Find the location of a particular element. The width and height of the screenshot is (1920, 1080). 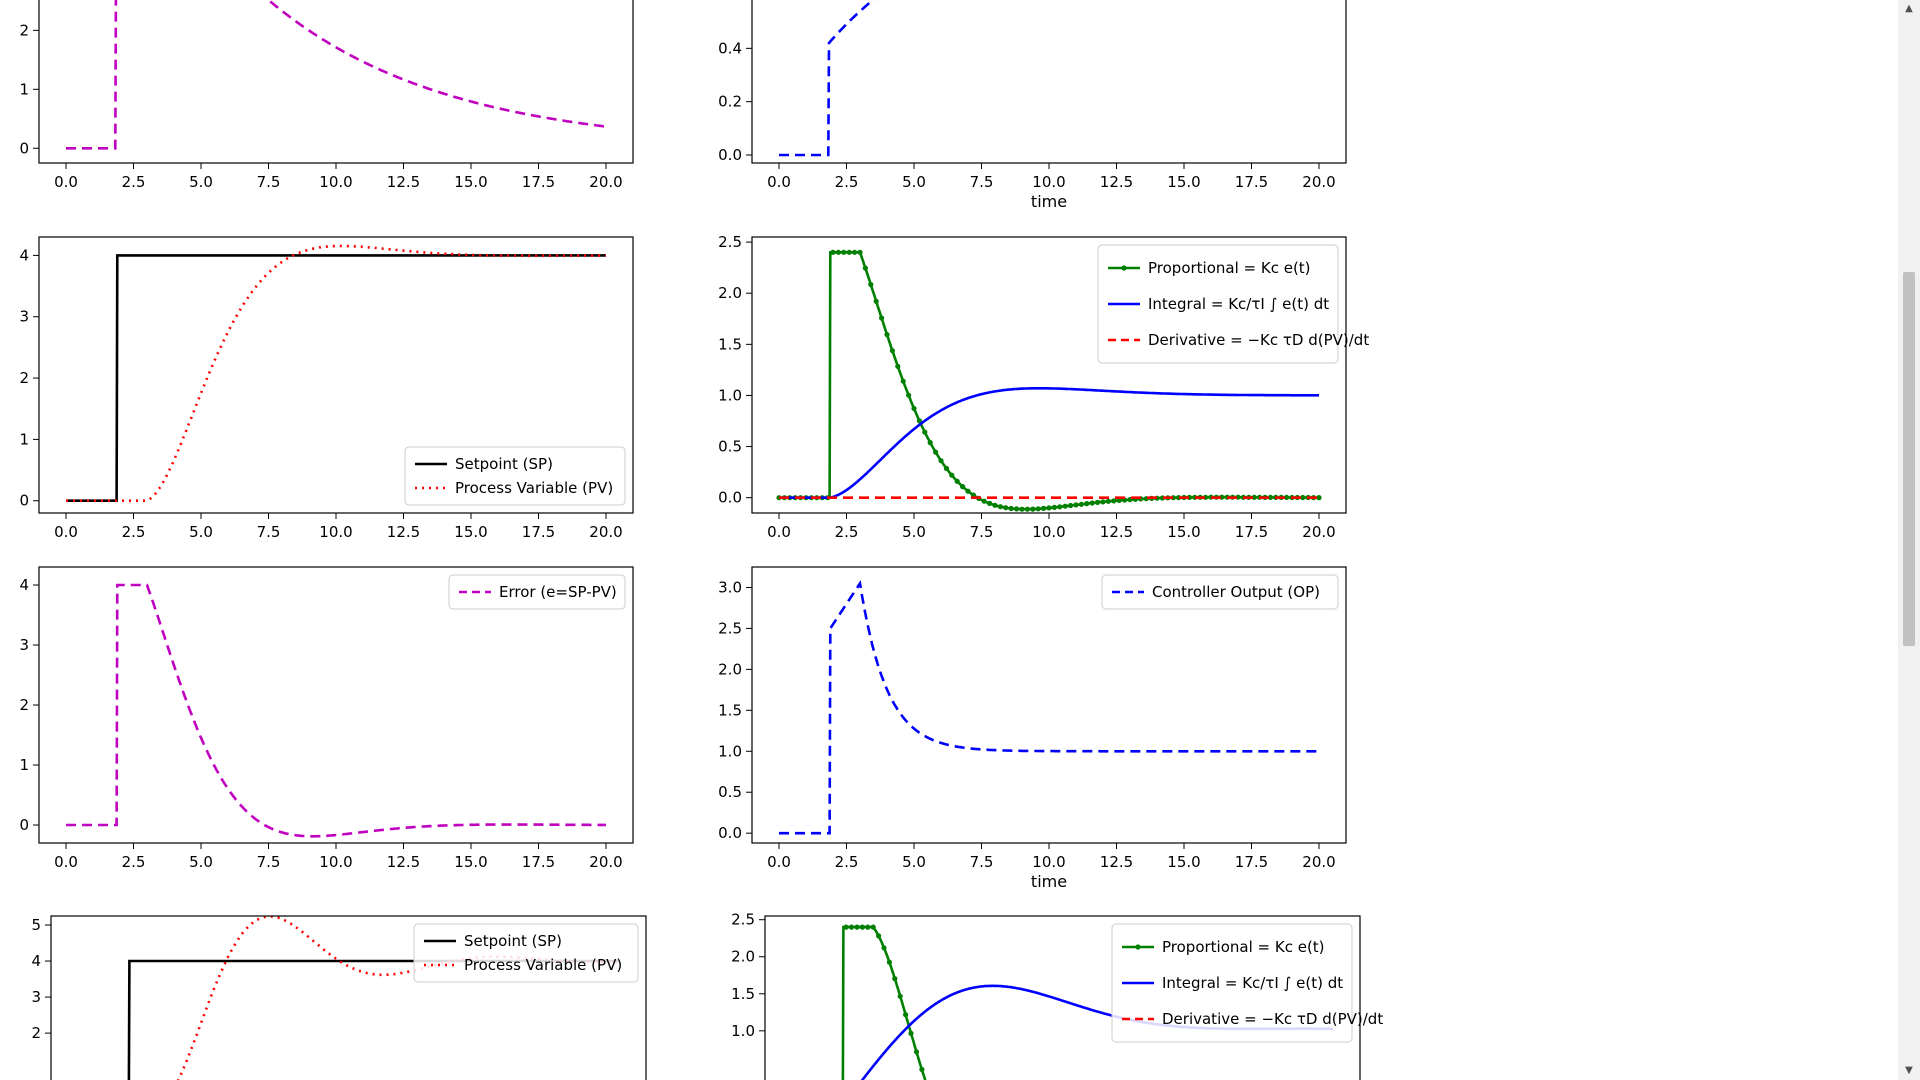

legend-label: Error (e=SP-PV) is located at coordinates (558, 592).